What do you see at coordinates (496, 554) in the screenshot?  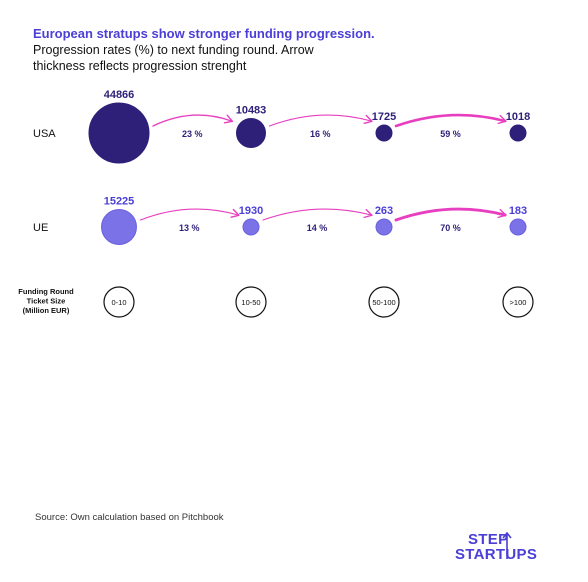 I see `logo-line-startups: STARTUPS` at bounding box center [496, 554].